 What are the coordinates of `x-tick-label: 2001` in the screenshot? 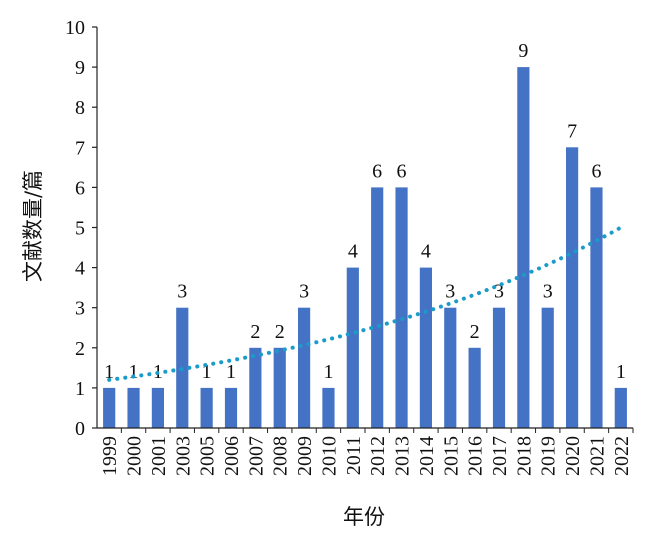 It's located at (159, 456).